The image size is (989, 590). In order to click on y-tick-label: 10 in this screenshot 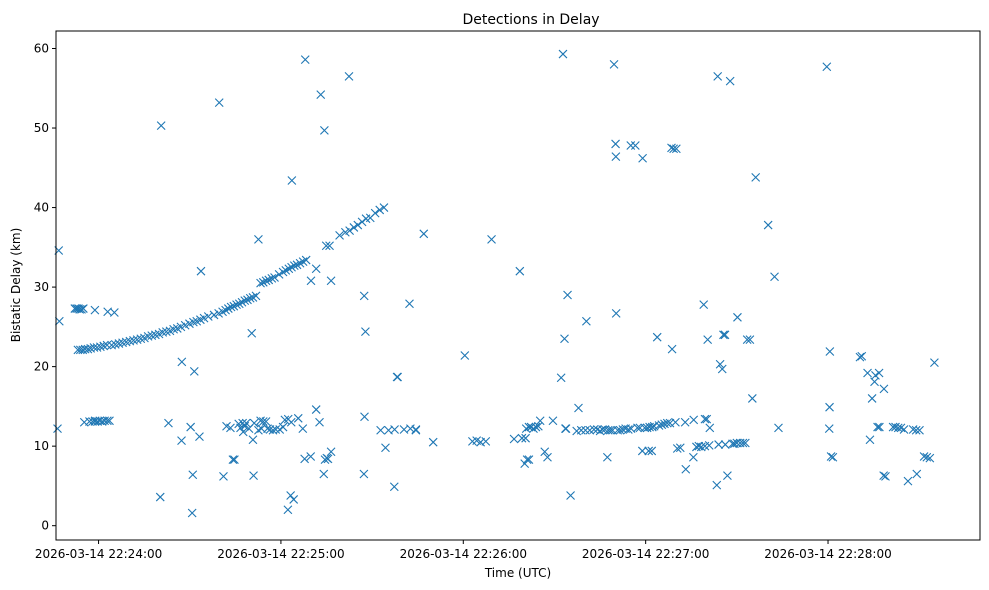, I will do `click(41, 446)`.